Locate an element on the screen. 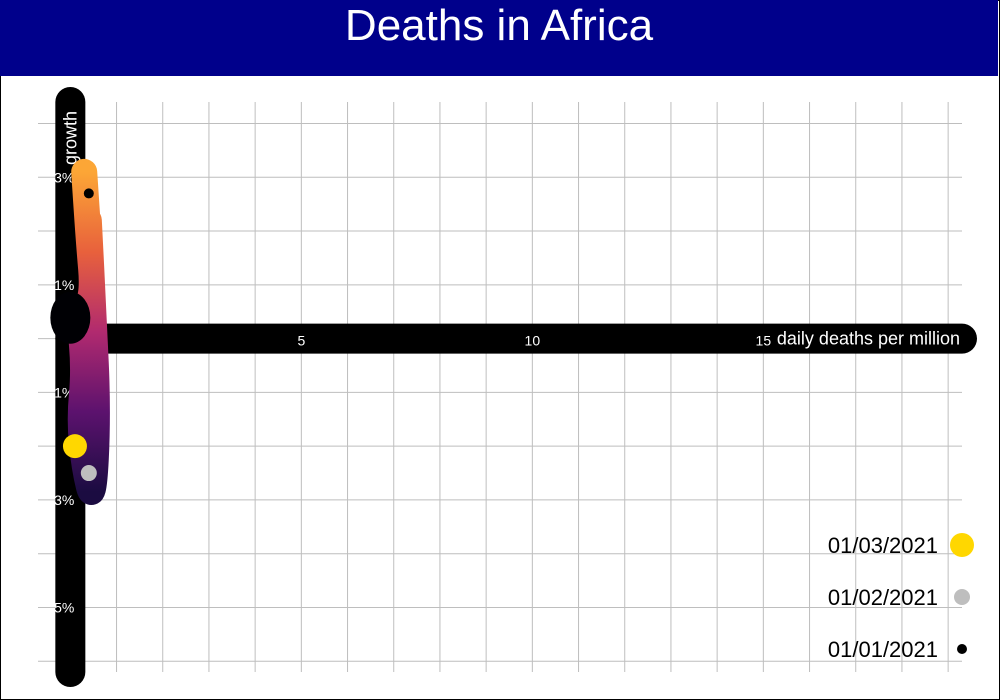 The width and height of the screenshot is (1000, 700). x-tick-label: 10 is located at coordinates (533, 341).